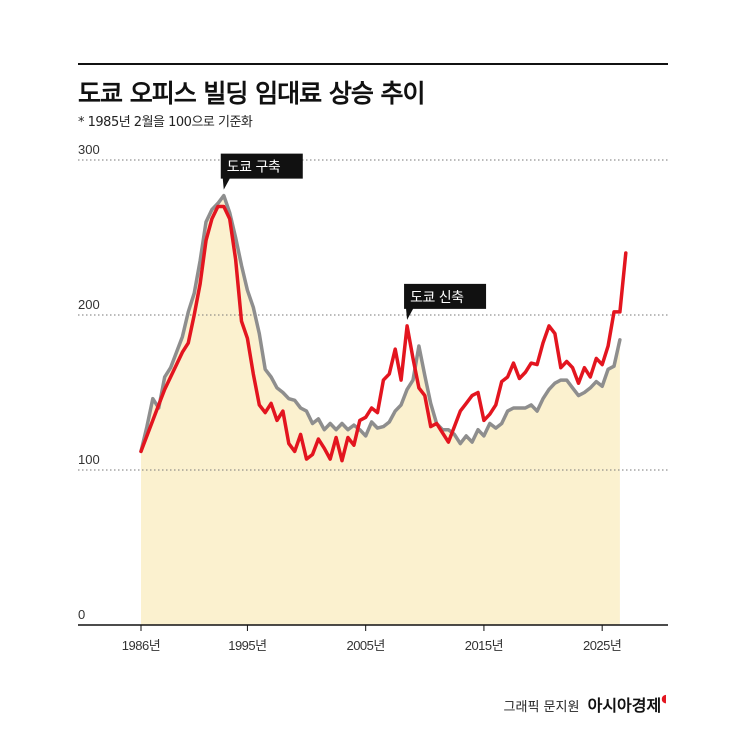  I want to click on x-tick-label-1995: 1995년, so click(247, 645).